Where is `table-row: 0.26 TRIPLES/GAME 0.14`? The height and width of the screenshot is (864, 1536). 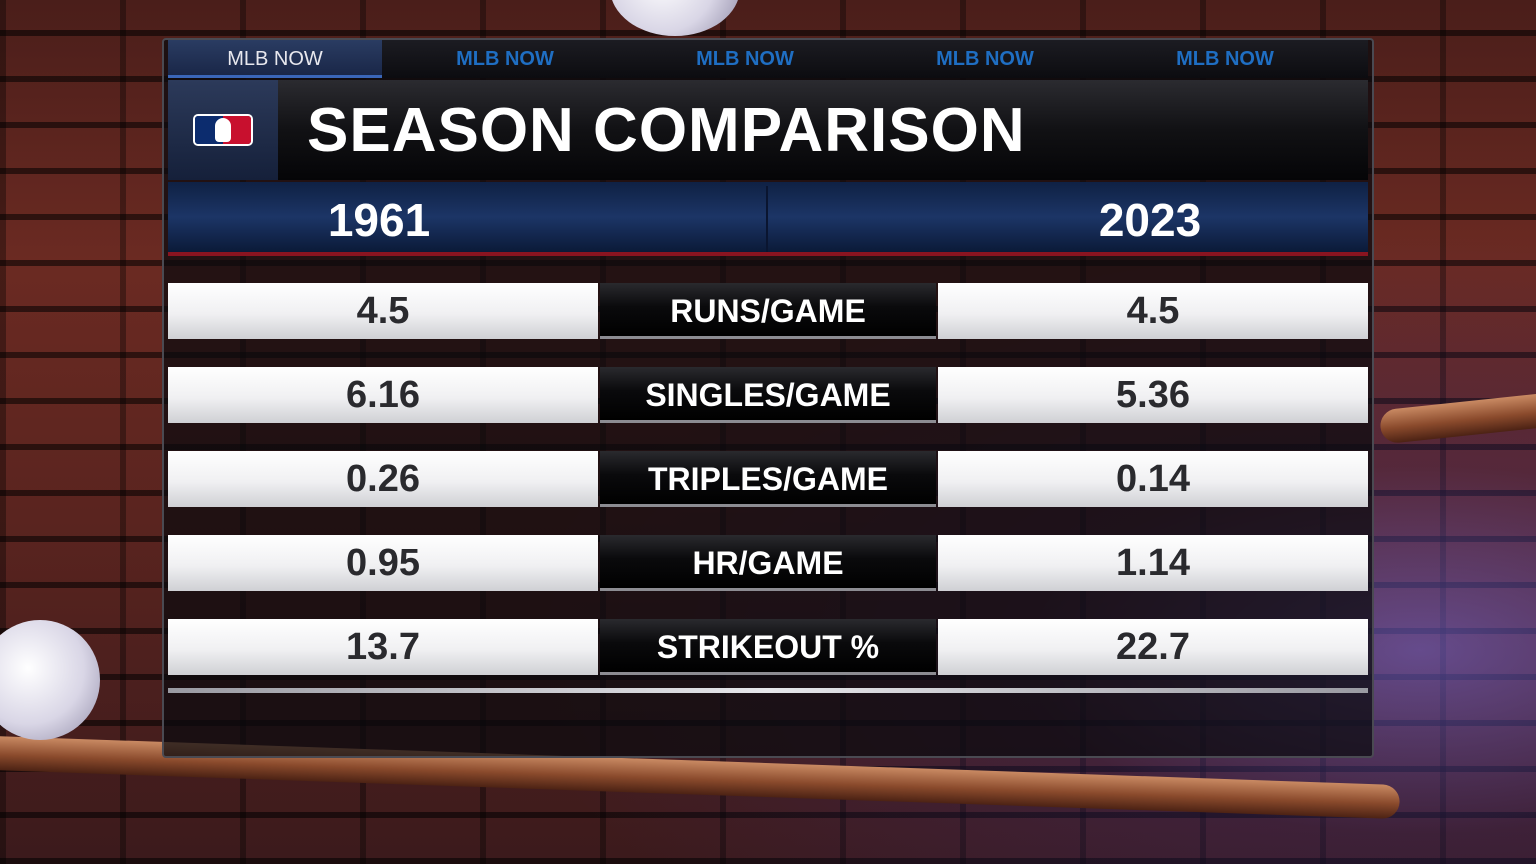
table-row: 0.26 TRIPLES/GAME 0.14 is located at coordinates (768, 479).